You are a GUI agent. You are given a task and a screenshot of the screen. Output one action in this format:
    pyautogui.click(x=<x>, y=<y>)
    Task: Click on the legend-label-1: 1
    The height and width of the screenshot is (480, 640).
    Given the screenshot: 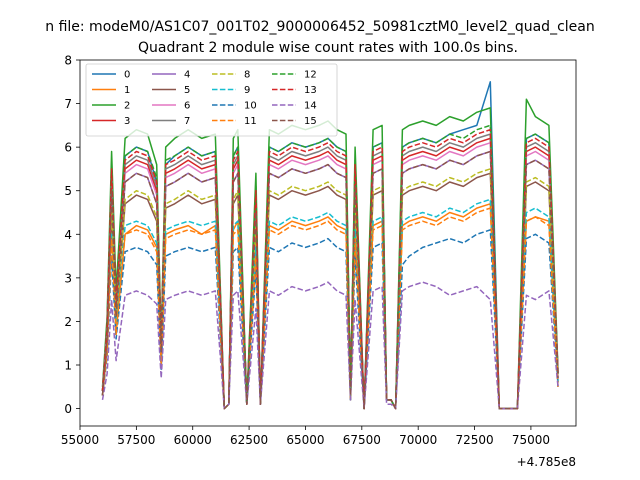 What is the action you would take?
    pyautogui.click(x=127, y=90)
    